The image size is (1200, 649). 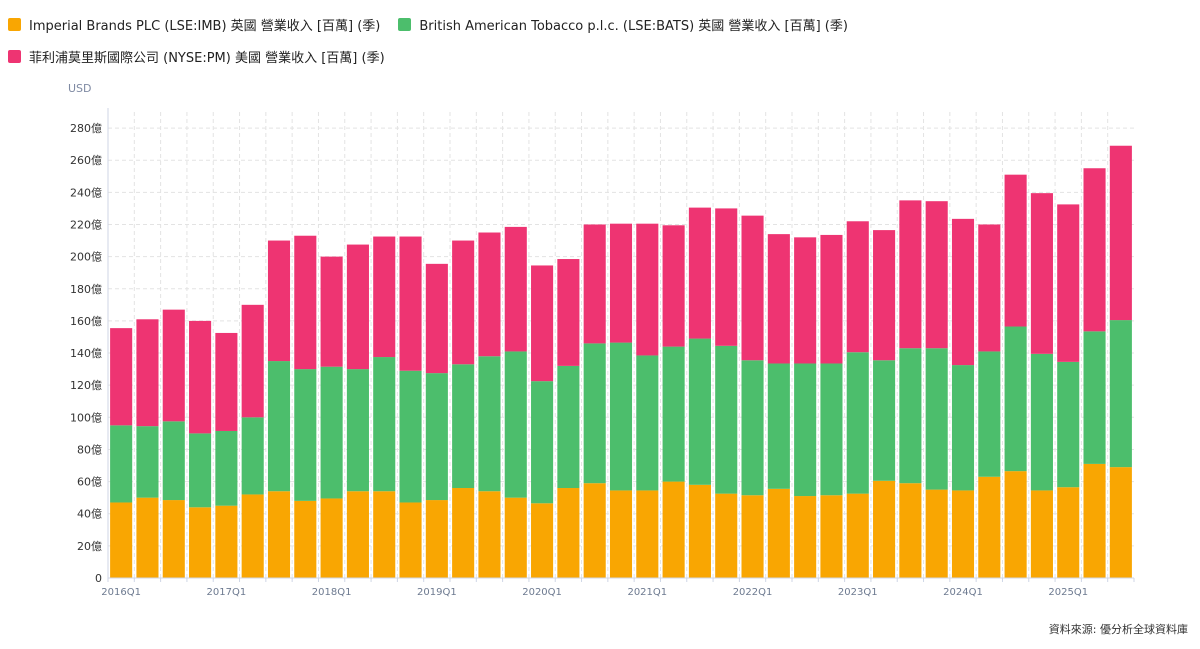 I want to click on bar-bats-2025Q1, so click(x=1068, y=424).